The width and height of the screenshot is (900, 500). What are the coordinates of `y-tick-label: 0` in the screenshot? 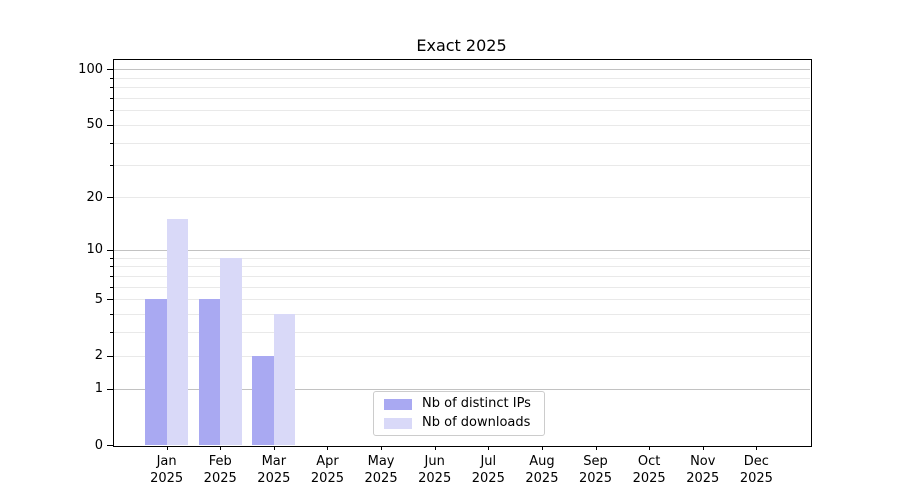 It's located at (98, 445).